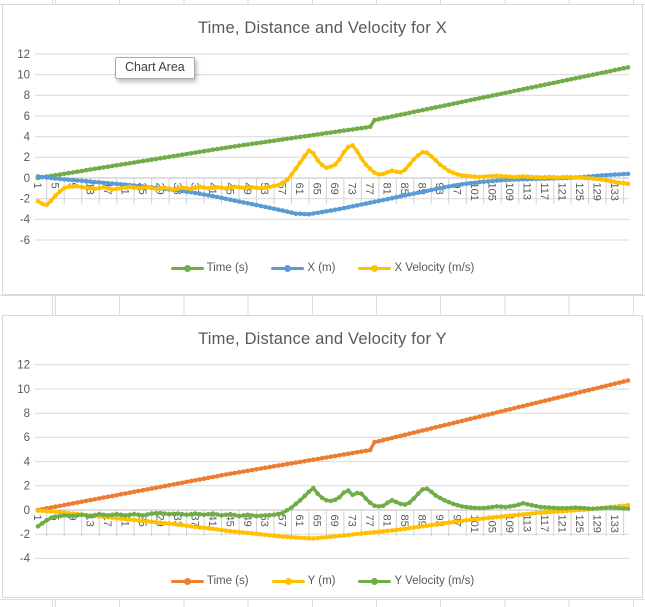 This screenshot has height=607, width=645. I want to click on chart-x-title: Time, Distance and Velocity for X, so click(322, 28).